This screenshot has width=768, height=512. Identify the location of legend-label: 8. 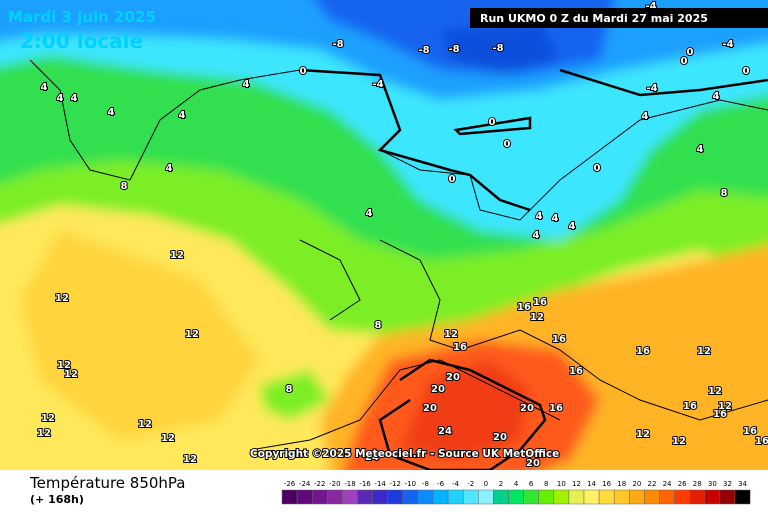
(546, 484).